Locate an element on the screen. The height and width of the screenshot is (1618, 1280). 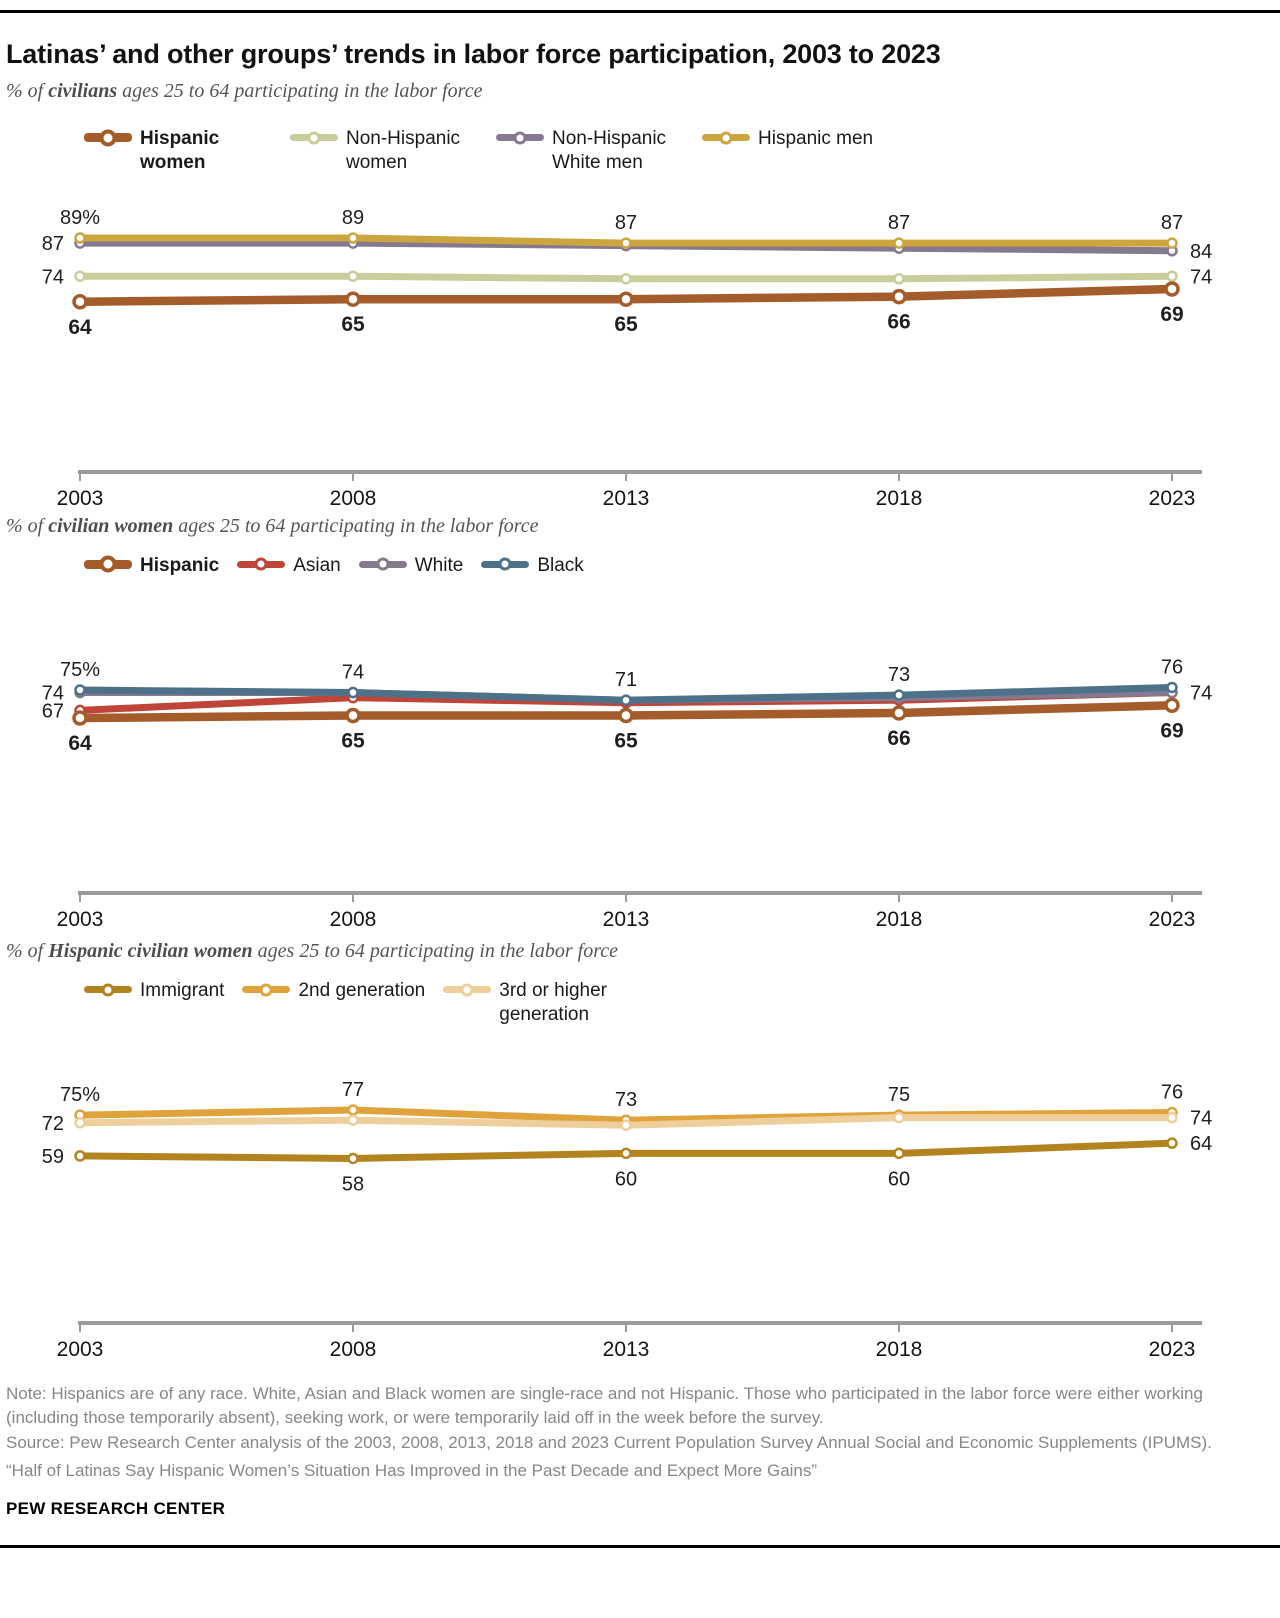
data-point-label: 66 is located at coordinates (898, 321).